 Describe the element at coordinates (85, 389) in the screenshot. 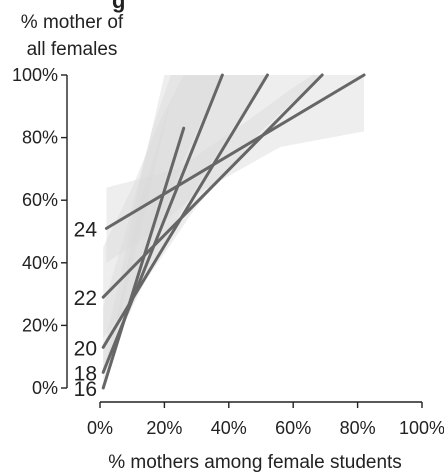

I see `series-label-16: 16` at that location.